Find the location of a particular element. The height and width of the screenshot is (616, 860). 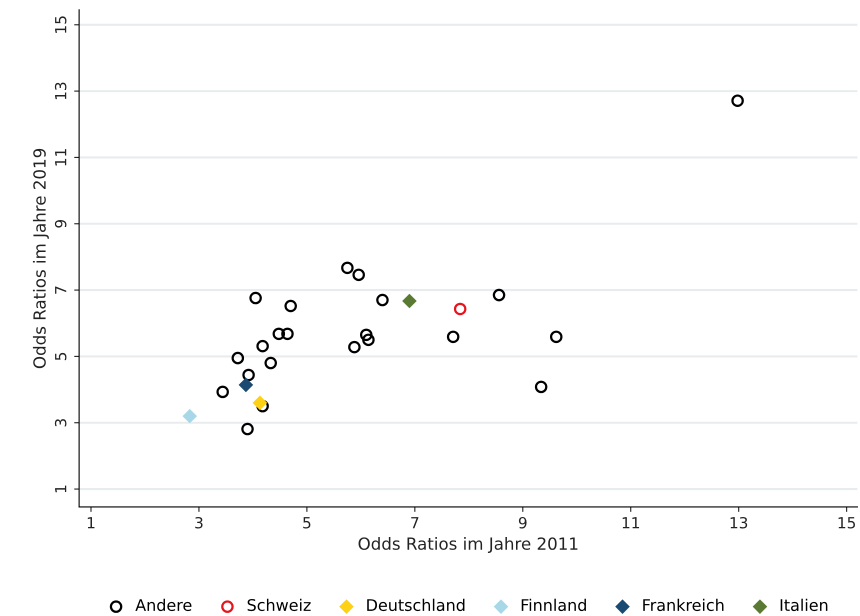

x-tick-label: 13 is located at coordinates (739, 522).